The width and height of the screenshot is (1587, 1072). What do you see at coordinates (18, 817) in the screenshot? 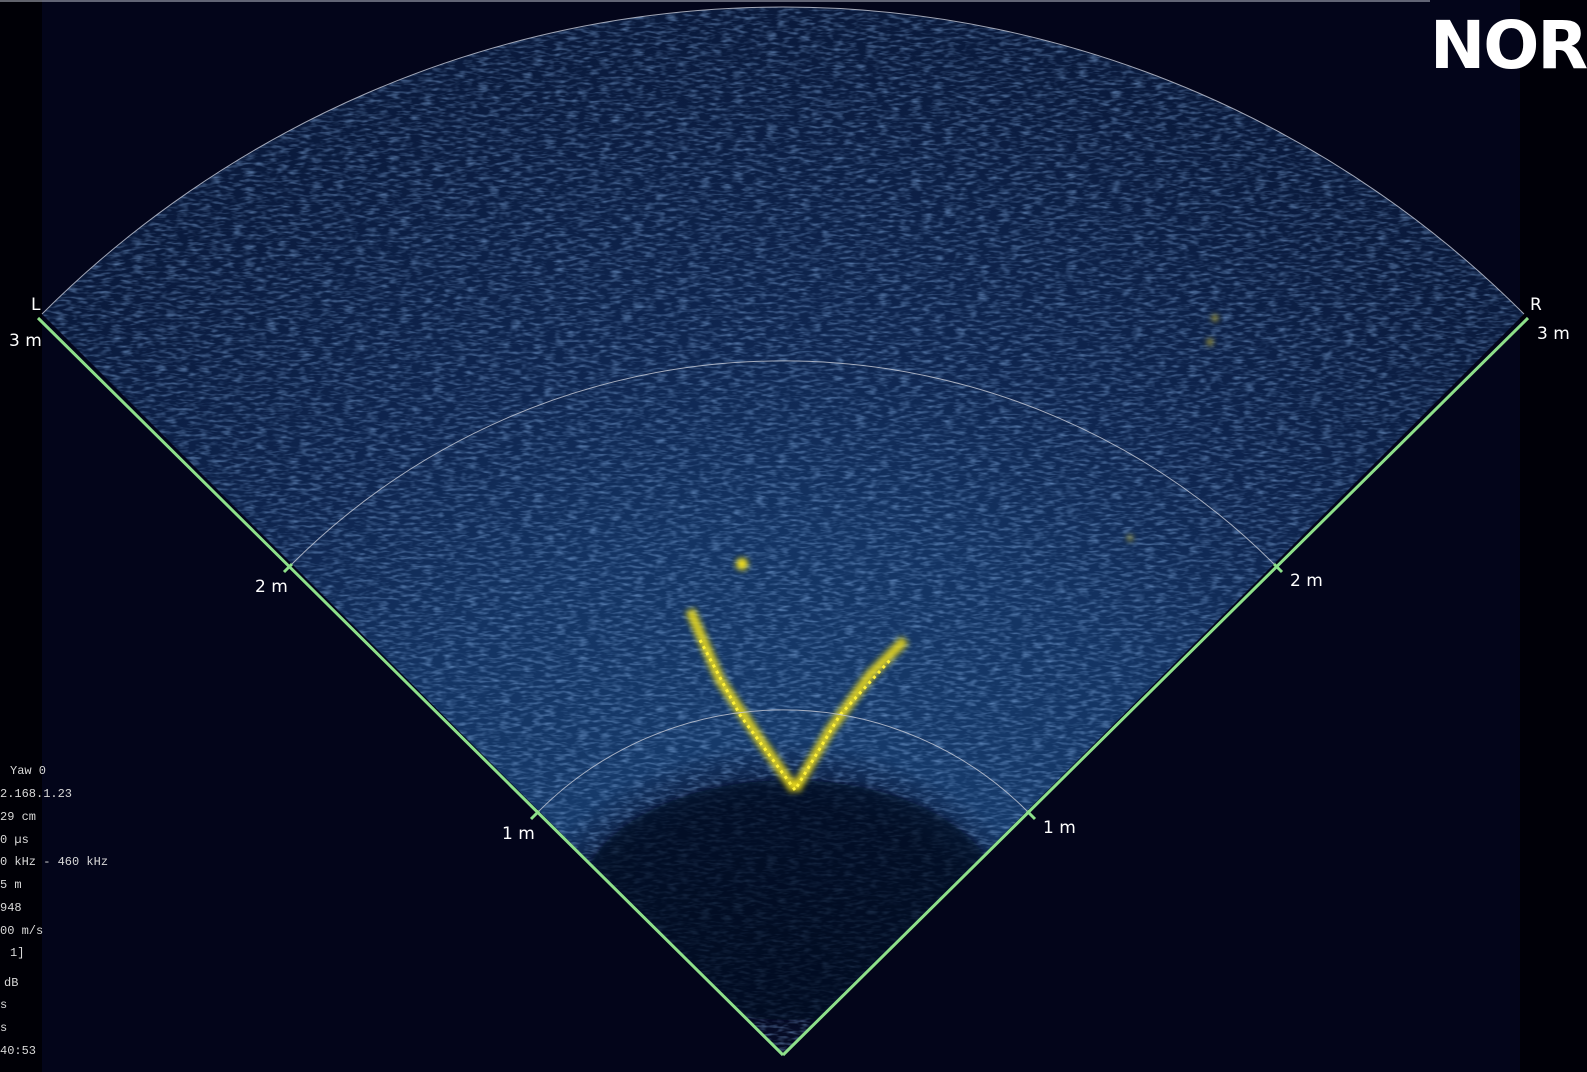
I see `info-line: 29 cm` at bounding box center [18, 817].